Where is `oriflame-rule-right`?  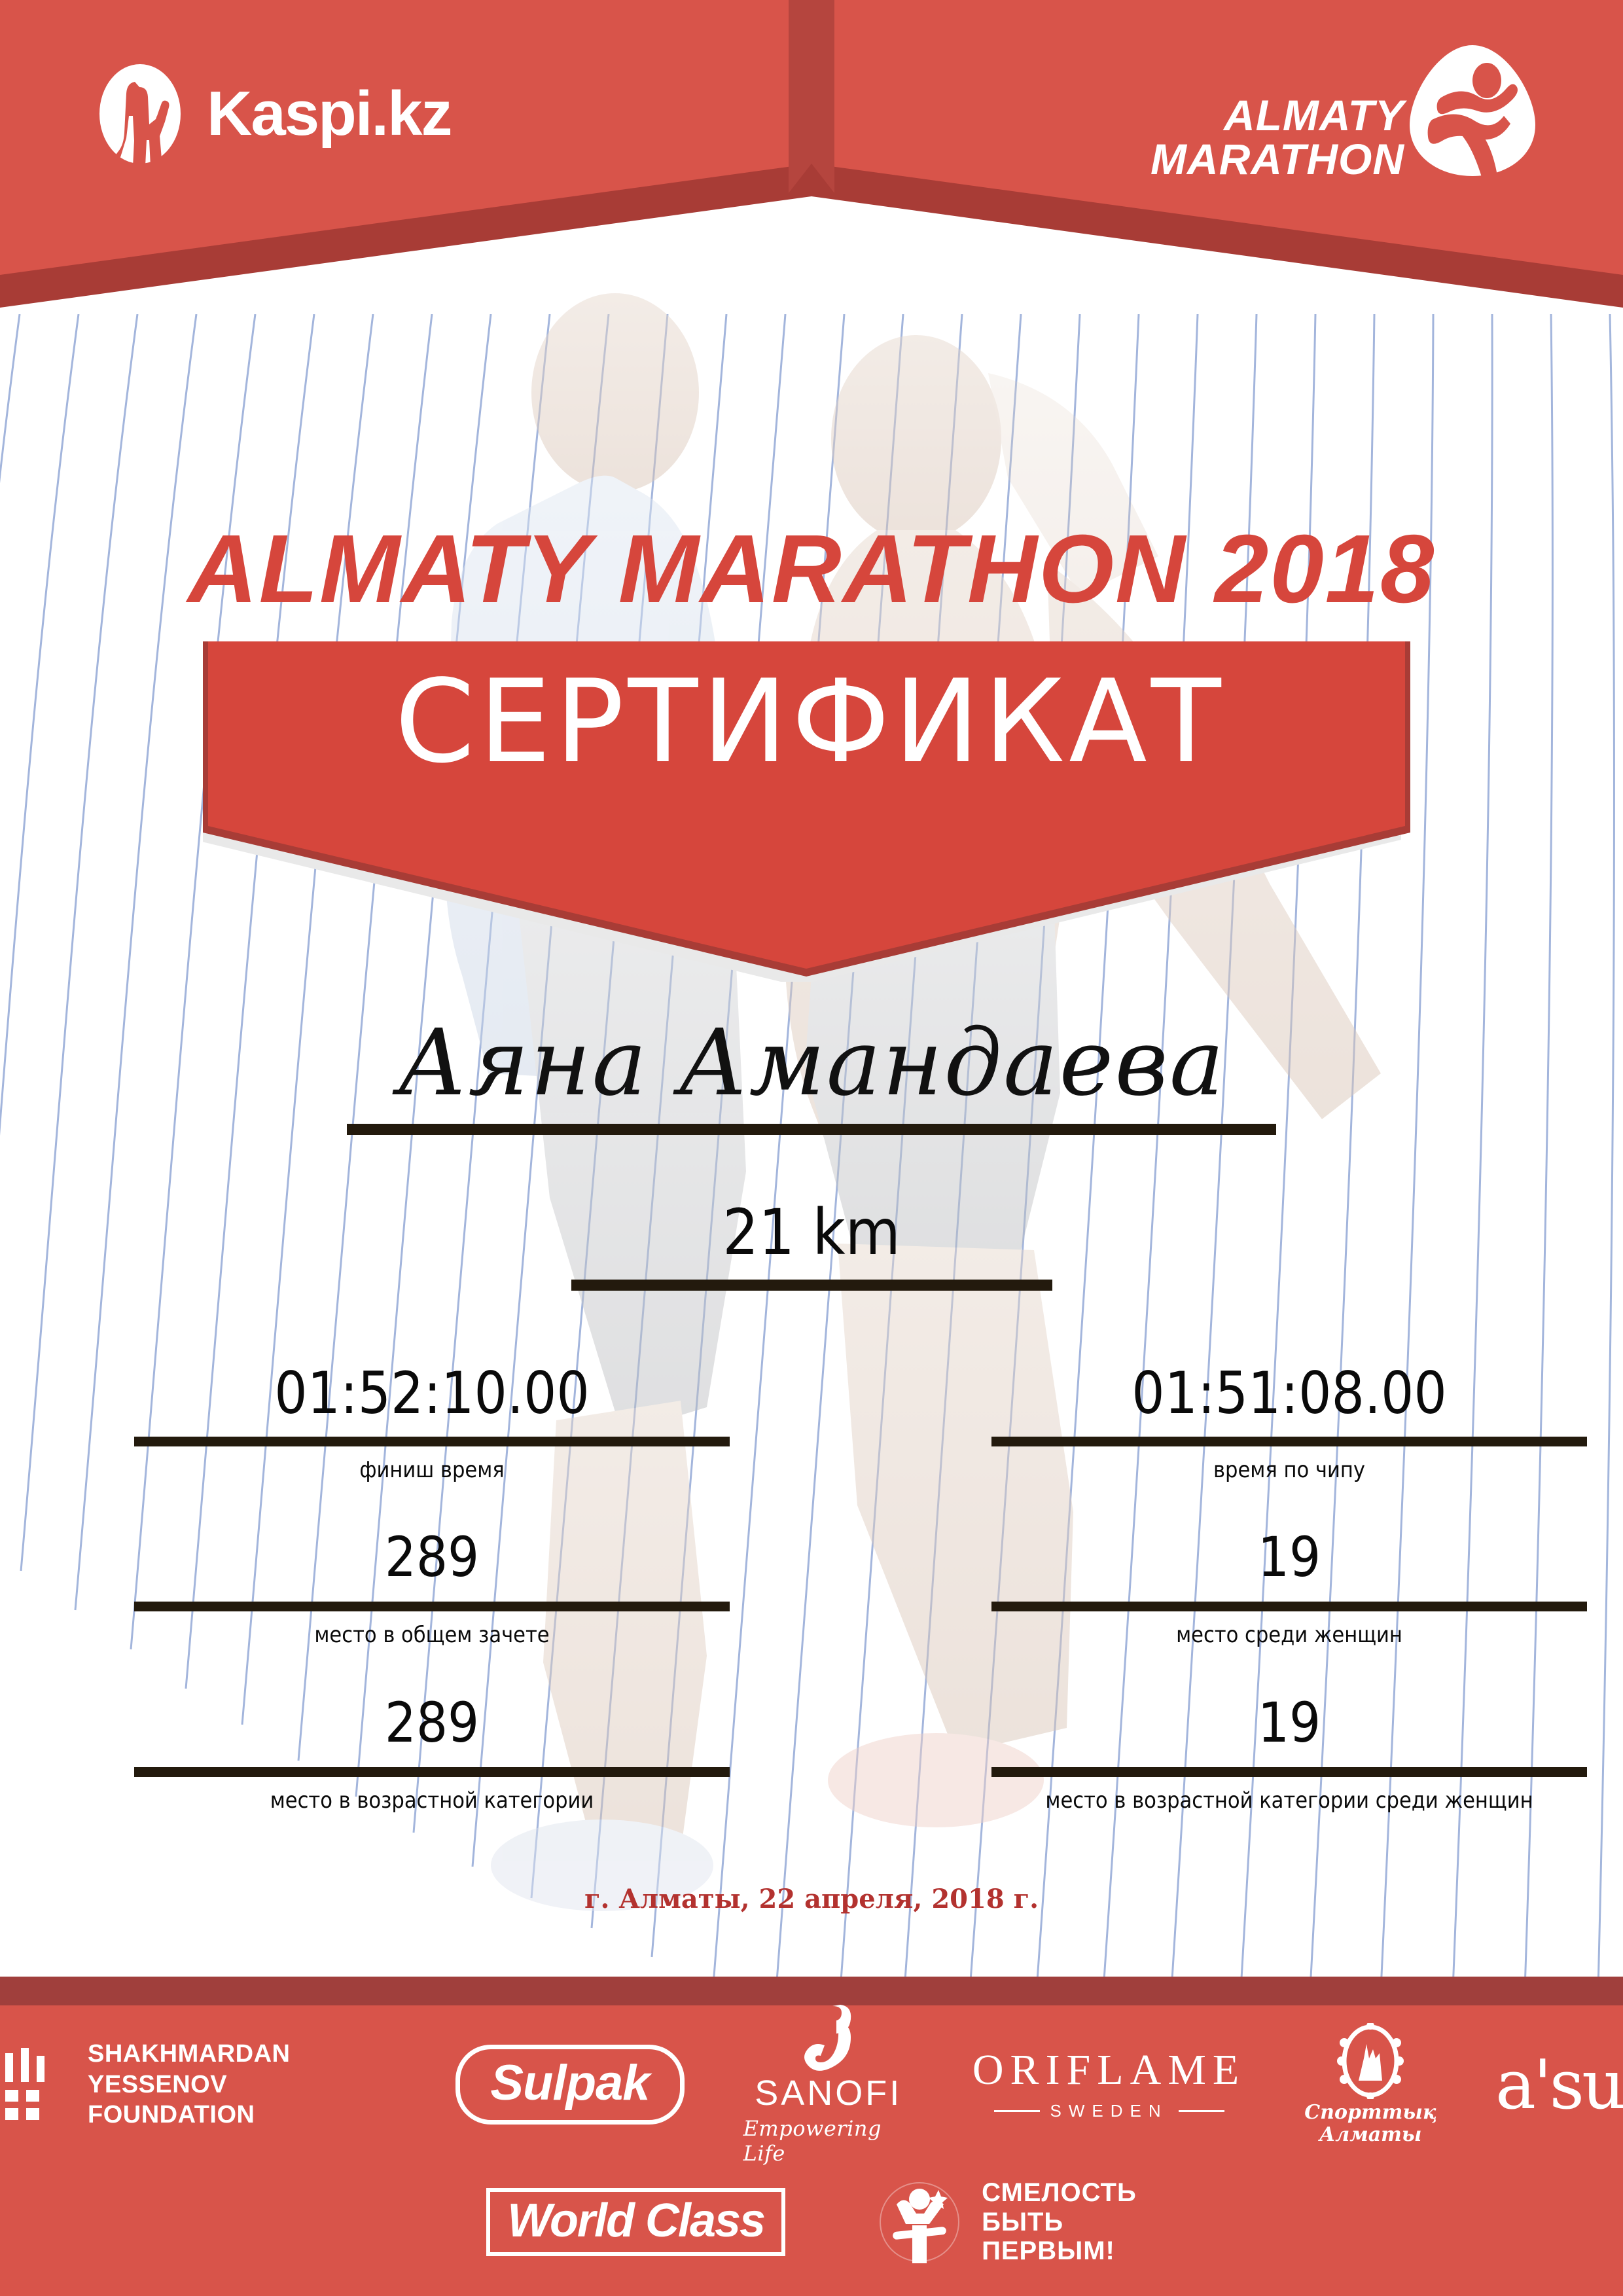
oriflame-rule-right is located at coordinates (1201, 2110).